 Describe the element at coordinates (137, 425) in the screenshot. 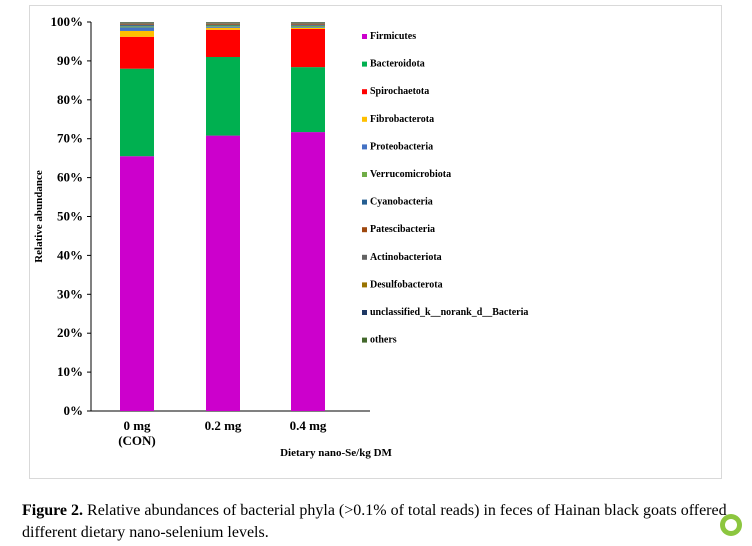

I see `x-tick-label: 0 mg` at that location.